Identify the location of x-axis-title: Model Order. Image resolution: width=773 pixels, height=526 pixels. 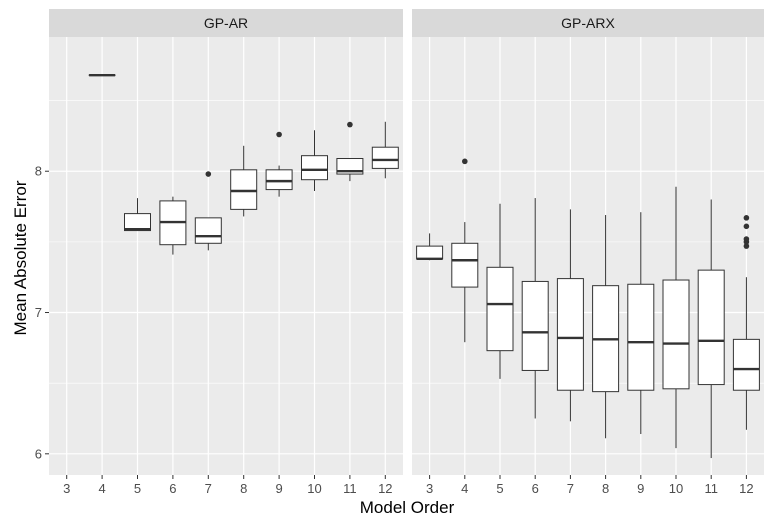
(407, 507).